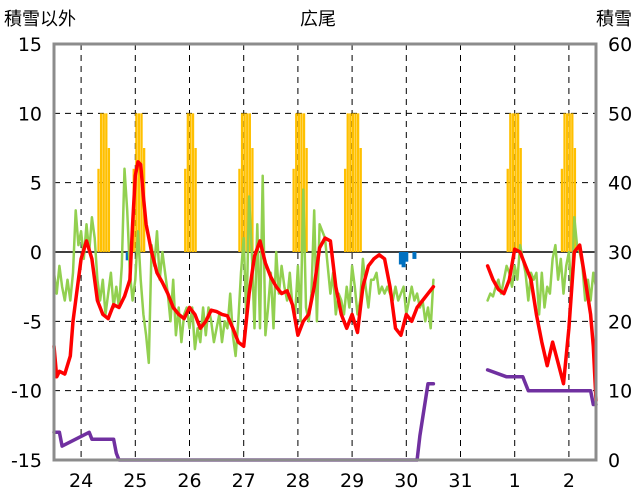 This screenshot has height=501, width=636. What do you see at coordinates (620, 184) in the screenshot?
I see `right-tick-2: 40` at bounding box center [620, 184].